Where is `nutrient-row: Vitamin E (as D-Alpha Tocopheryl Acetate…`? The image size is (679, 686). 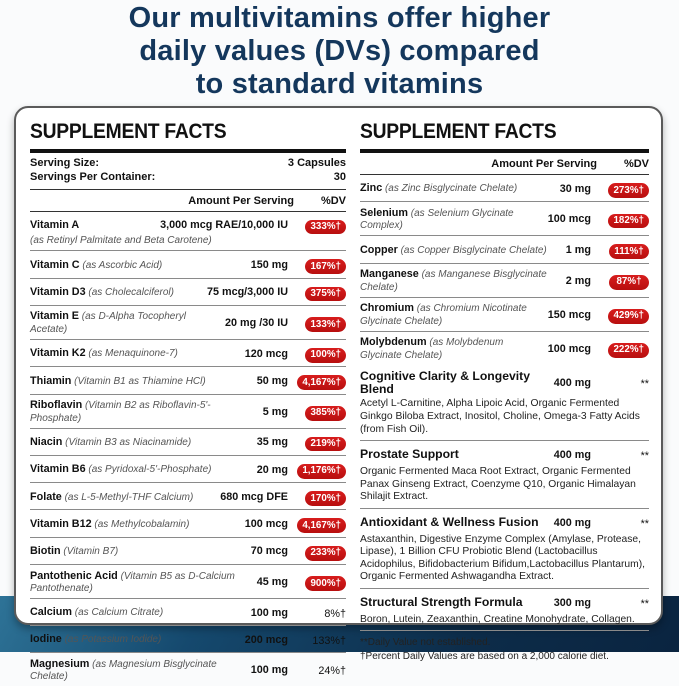 nutrient-row: Vitamin E (as D-Alpha Tocopheryl Acetate… is located at coordinates (188, 323).